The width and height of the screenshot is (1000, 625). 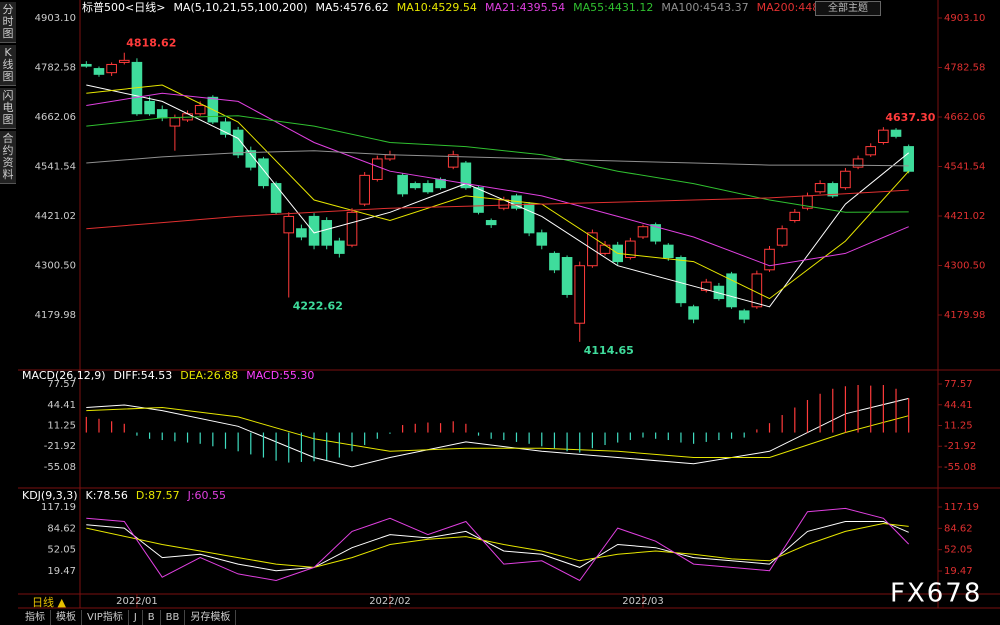 I want to click on side-tab: 分时图, so click(x=8, y=22).